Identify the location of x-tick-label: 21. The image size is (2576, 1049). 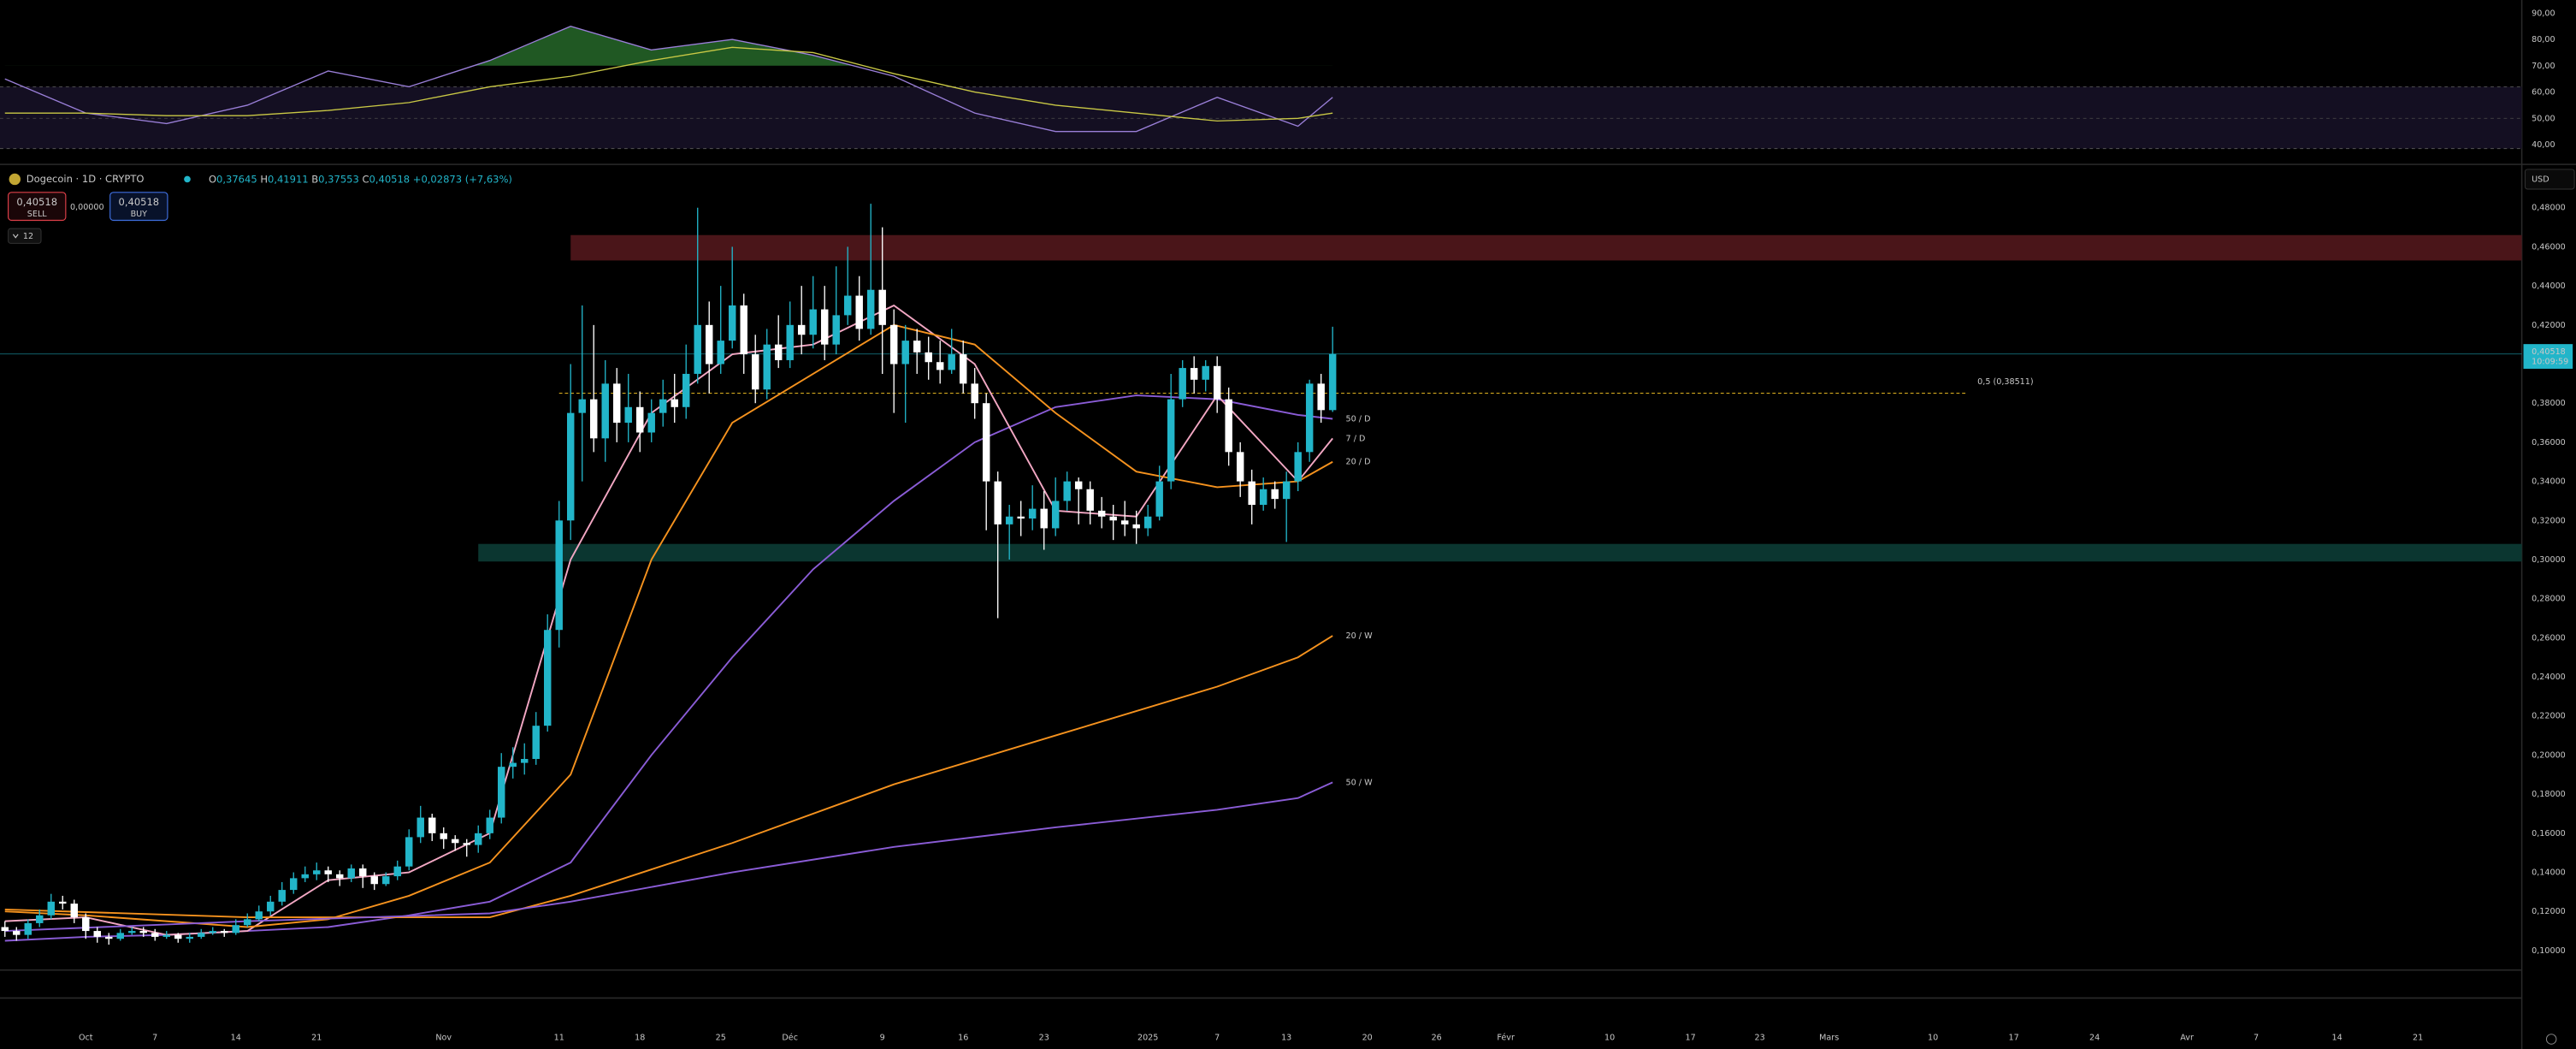
(316, 1038).